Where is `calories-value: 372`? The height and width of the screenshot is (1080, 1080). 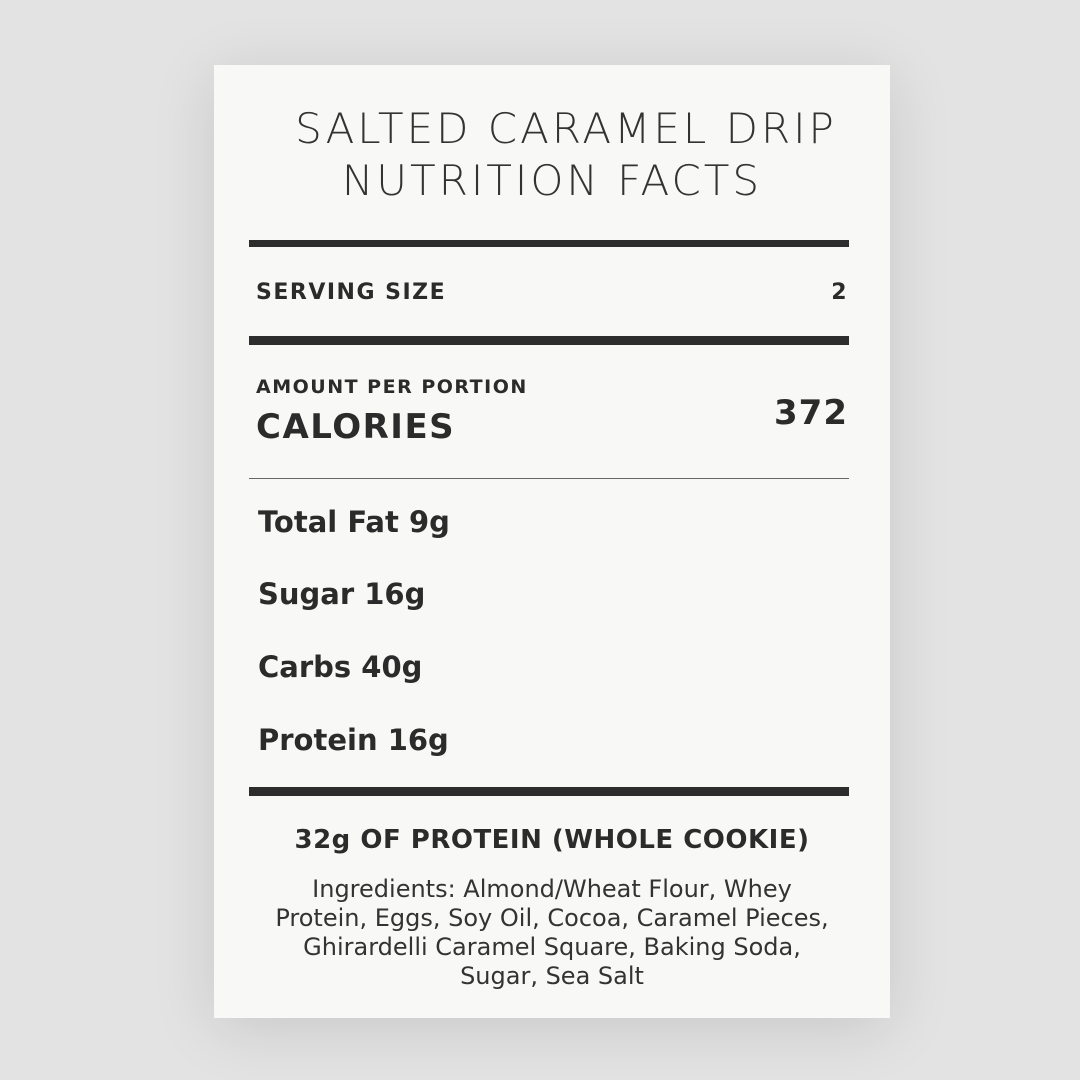 calories-value: 372 is located at coordinates (811, 413).